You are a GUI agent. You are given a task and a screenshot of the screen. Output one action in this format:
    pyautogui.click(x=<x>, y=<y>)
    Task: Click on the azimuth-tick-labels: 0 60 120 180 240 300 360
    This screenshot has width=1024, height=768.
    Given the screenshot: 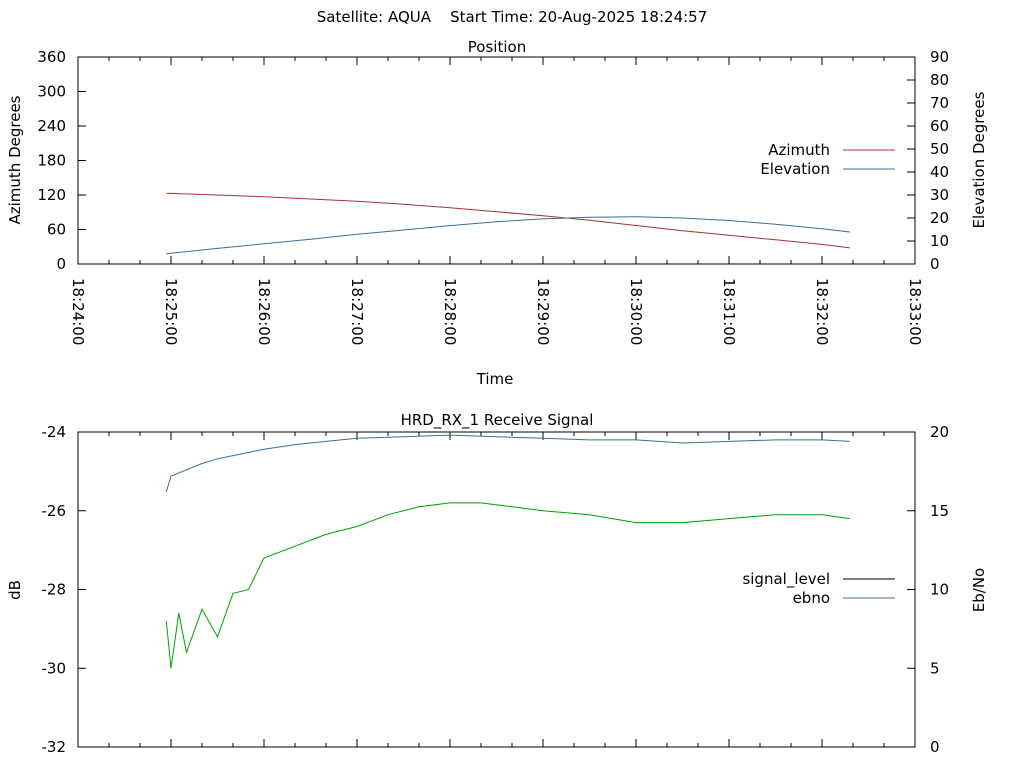 What is the action you would take?
    pyautogui.click(x=61, y=160)
    